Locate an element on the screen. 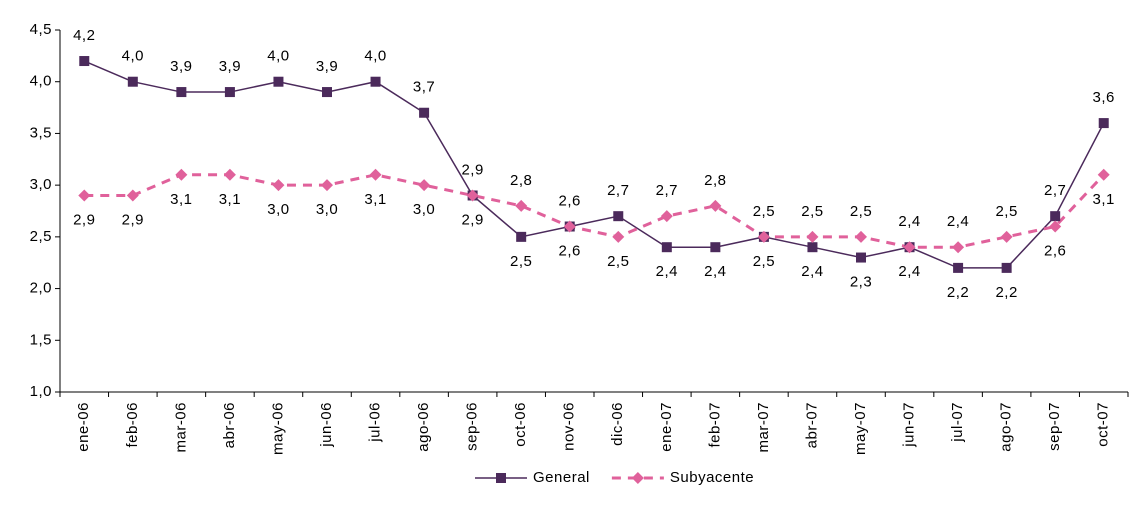  y-tick-label: 3,0 is located at coordinates (41, 184).